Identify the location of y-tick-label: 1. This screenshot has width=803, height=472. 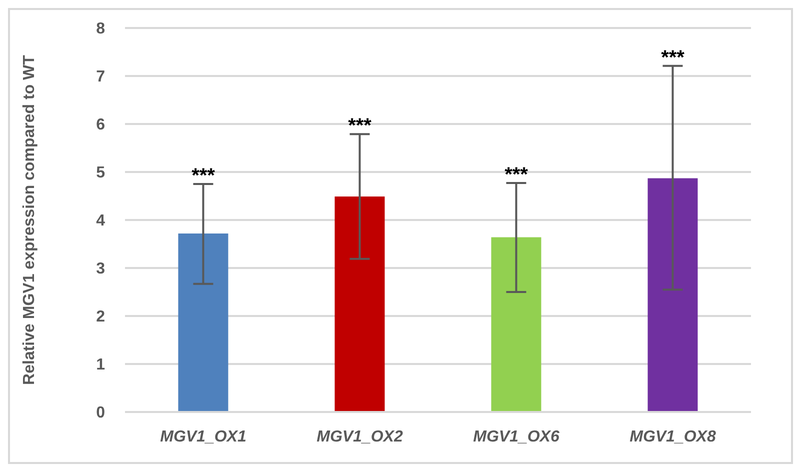
(101, 365).